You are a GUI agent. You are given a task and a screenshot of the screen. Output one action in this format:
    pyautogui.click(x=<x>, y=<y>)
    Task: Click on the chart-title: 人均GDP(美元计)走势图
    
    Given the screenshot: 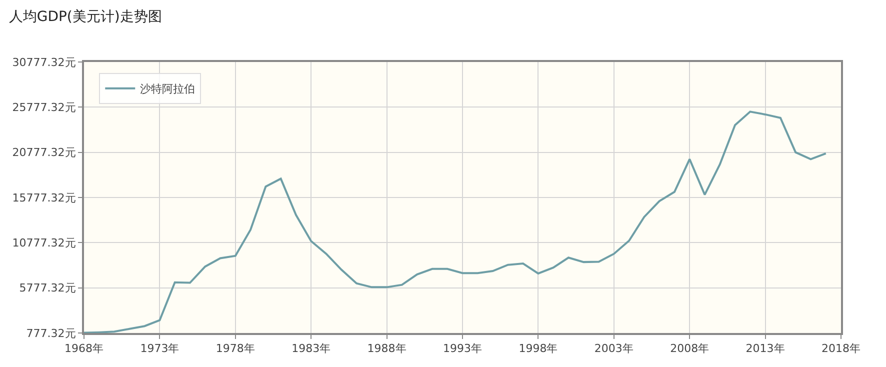 What is the action you would take?
    pyautogui.click(x=85, y=16)
    